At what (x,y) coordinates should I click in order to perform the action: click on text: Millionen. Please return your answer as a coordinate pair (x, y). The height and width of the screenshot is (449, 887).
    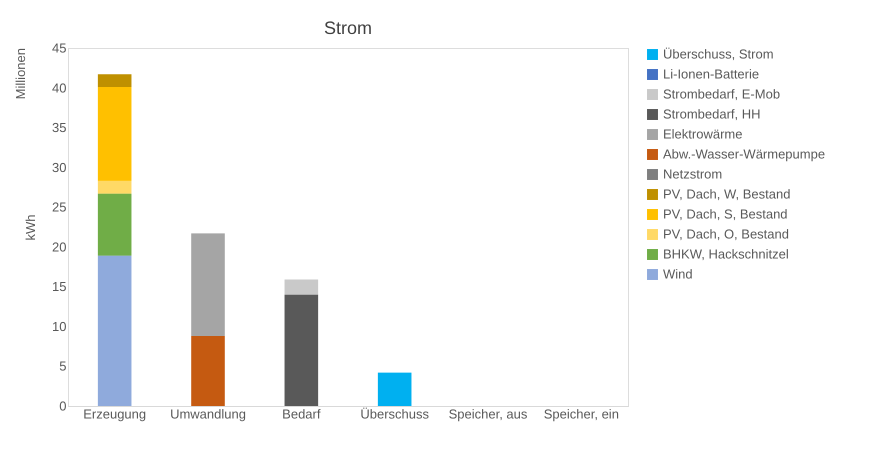
    Looking at the image, I should click on (20, 74).